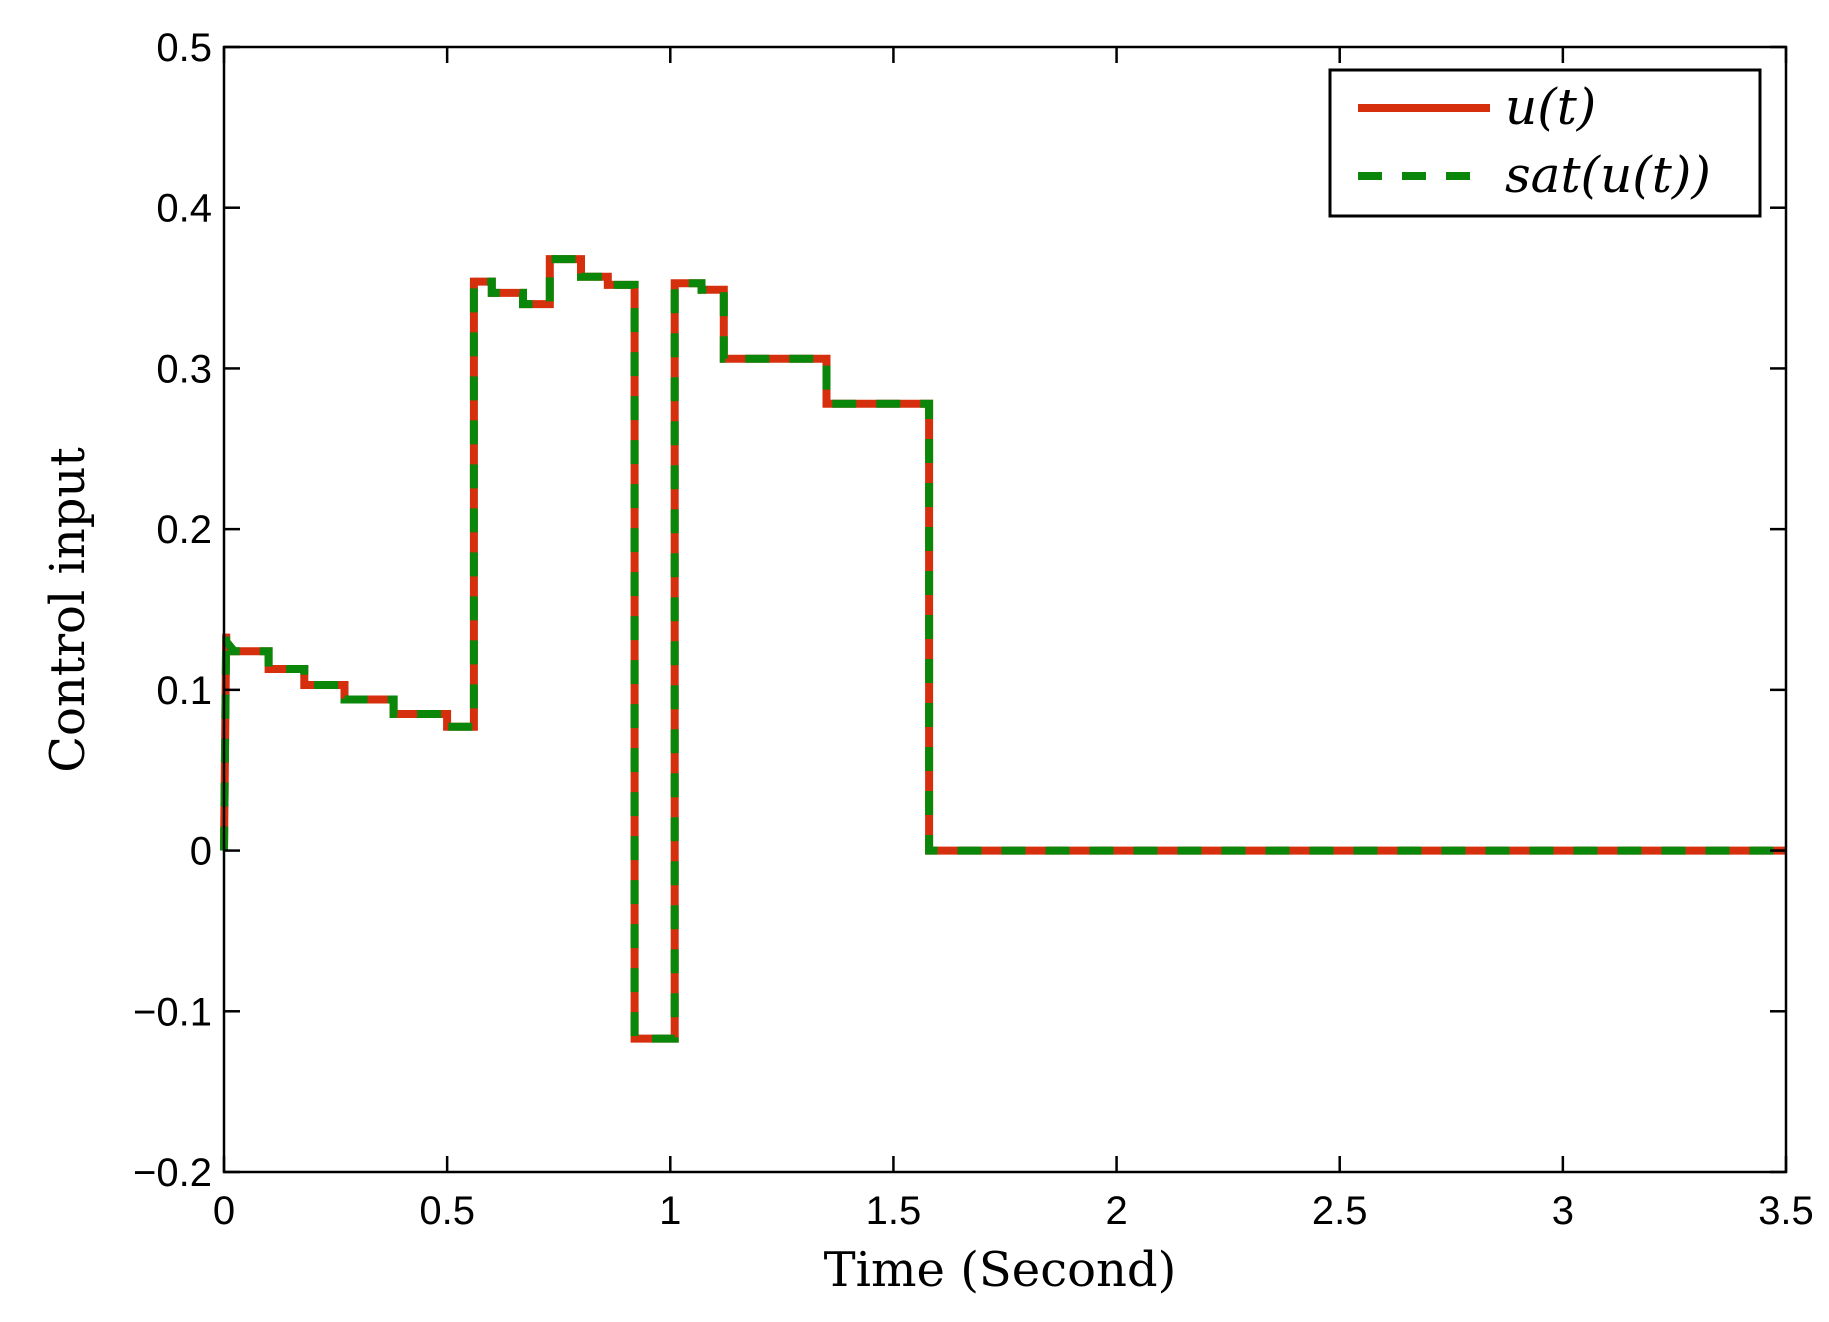  Describe the element at coordinates (184, 48) in the screenshot. I see `y-tick-label: 0.5` at that location.